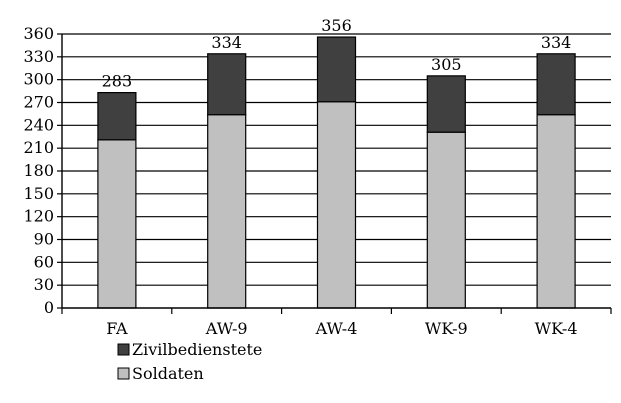  I want to click on total-label: 356, so click(336, 25).